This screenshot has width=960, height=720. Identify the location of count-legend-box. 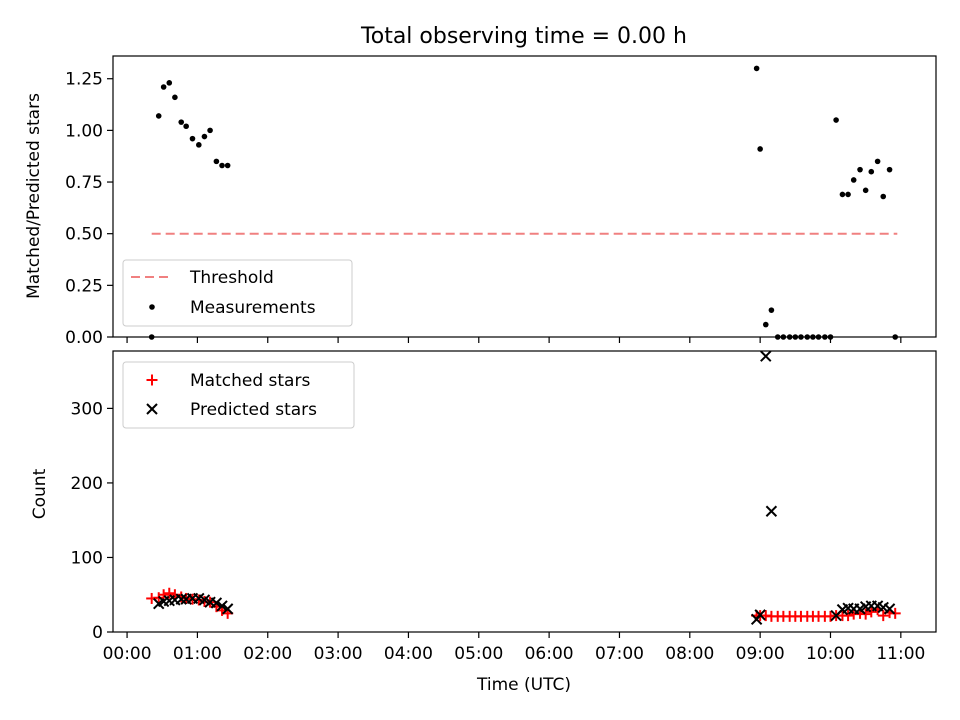
(238, 395).